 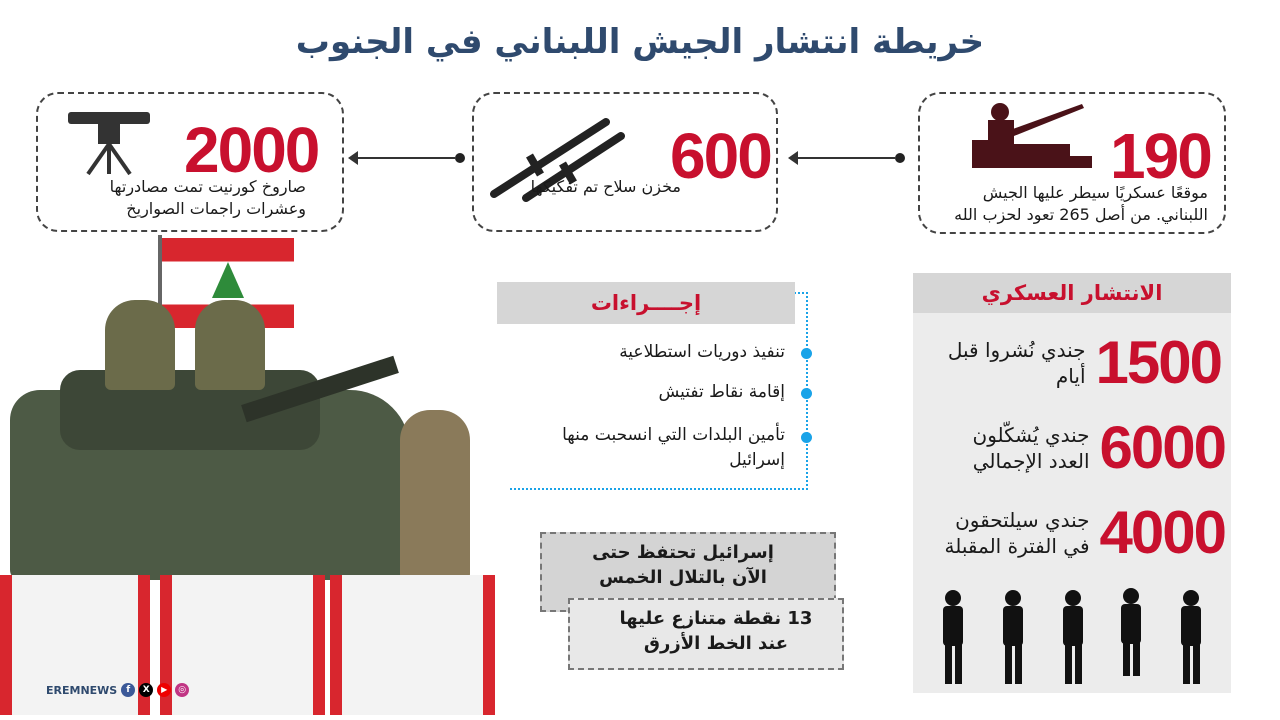 What do you see at coordinates (228, 280) in the screenshot?
I see `cedar-icon` at bounding box center [228, 280].